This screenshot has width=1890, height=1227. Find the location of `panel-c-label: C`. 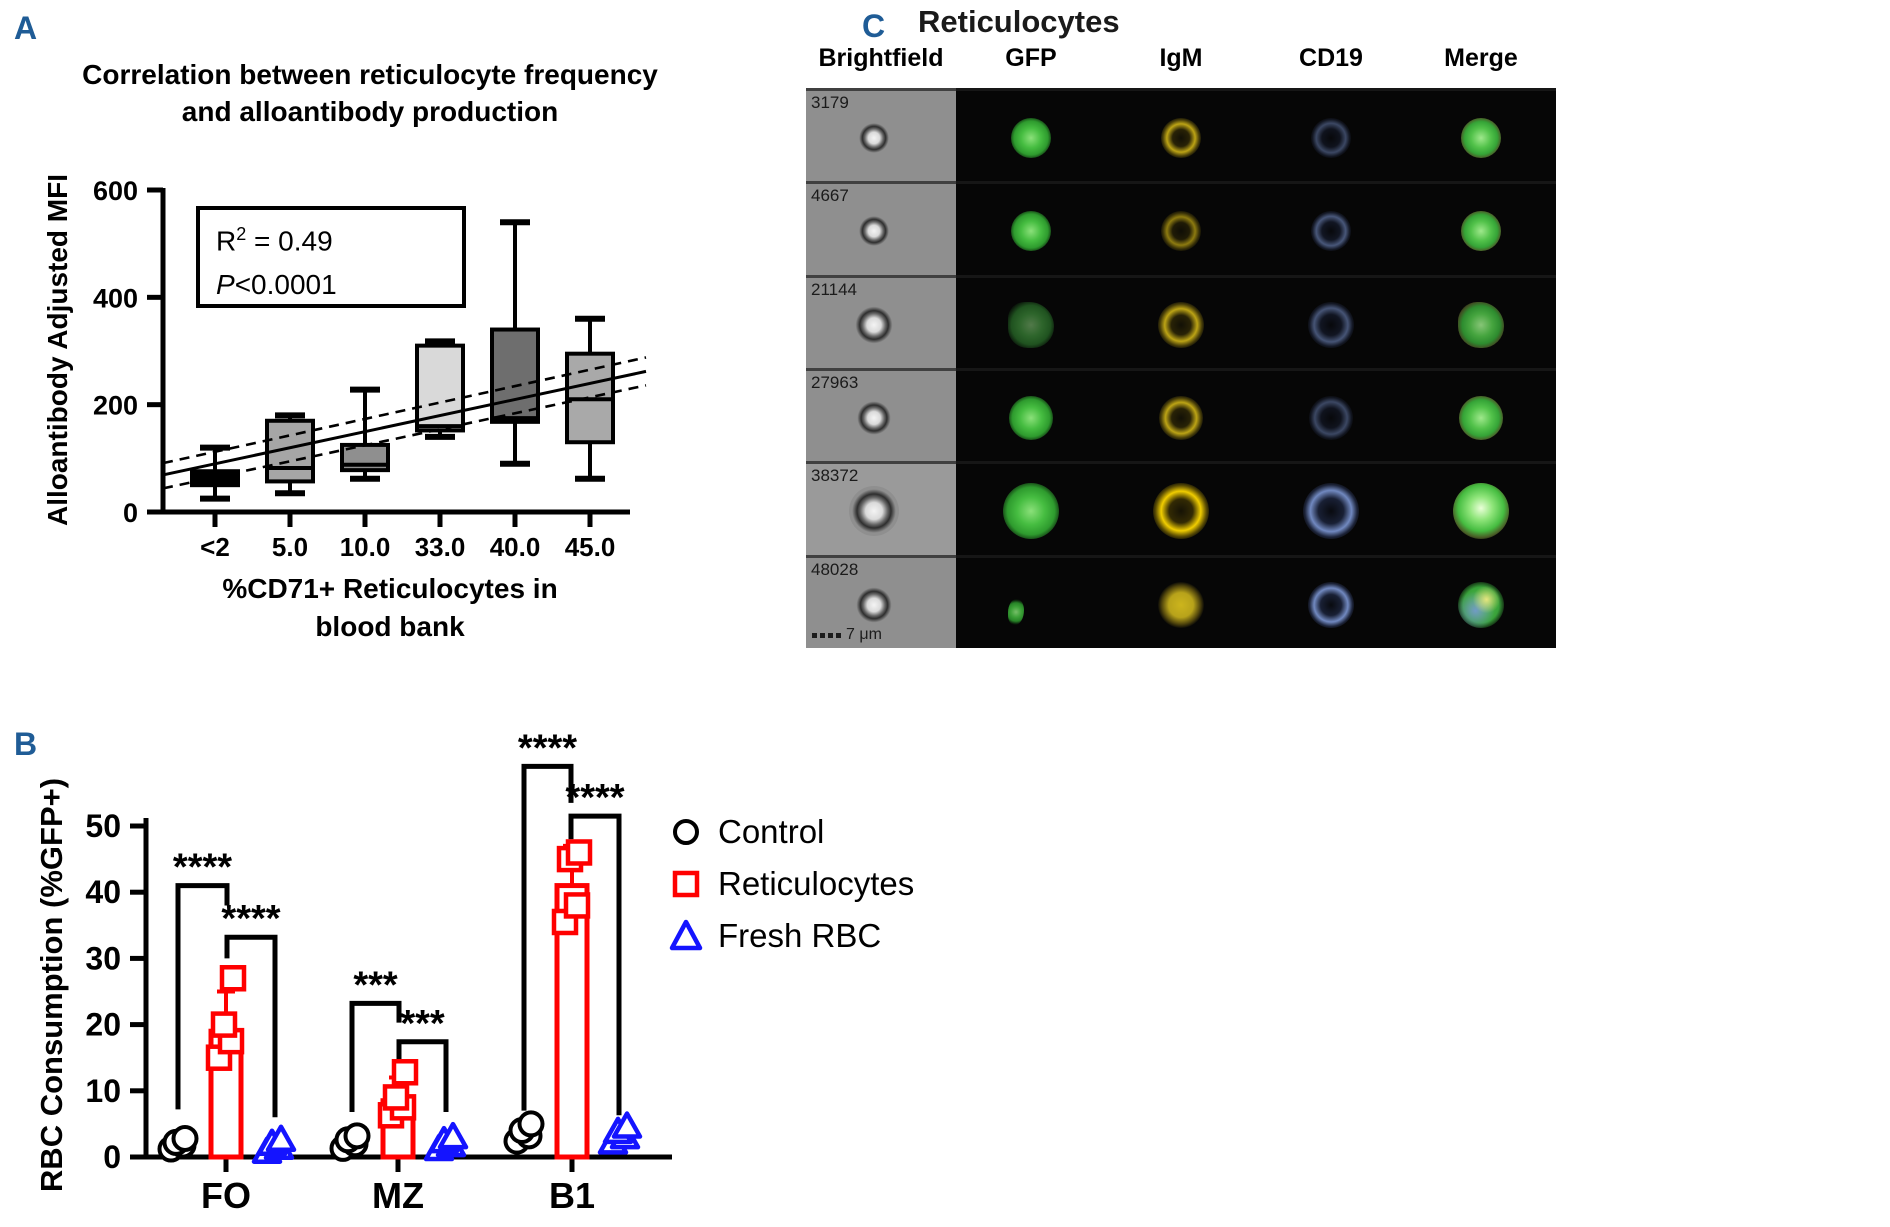

panel-c-label: C is located at coordinates (874, 26).